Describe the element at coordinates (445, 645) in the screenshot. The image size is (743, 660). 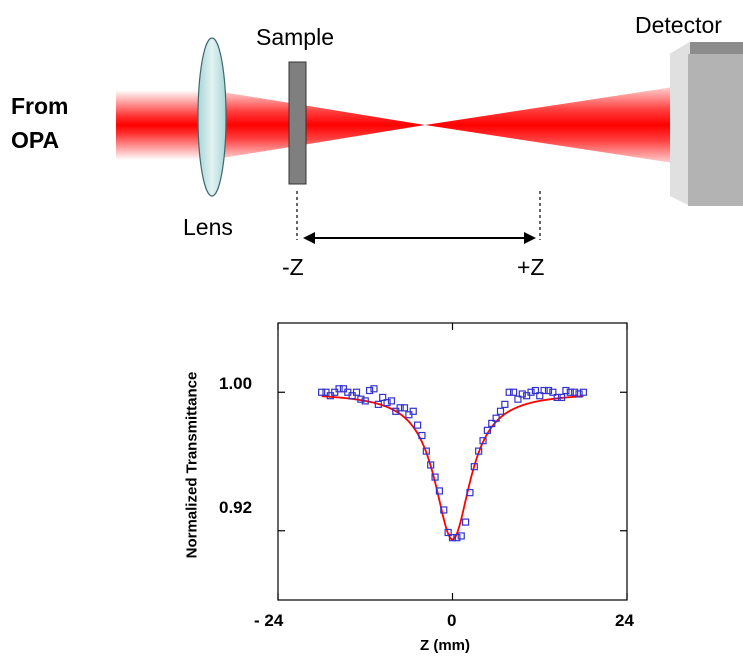
I see `x-axis-title: Z (mm)` at that location.